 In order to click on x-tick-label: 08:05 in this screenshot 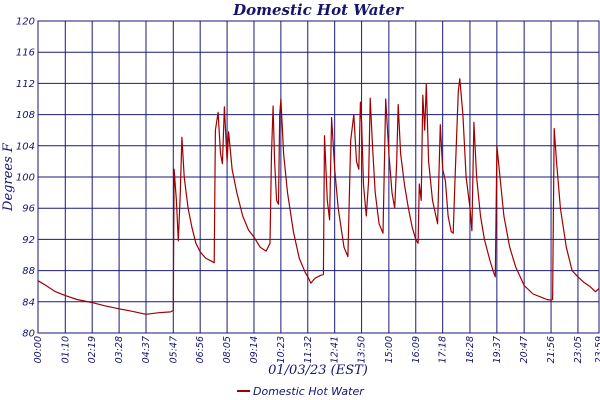, I will do `click(227, 349)`.